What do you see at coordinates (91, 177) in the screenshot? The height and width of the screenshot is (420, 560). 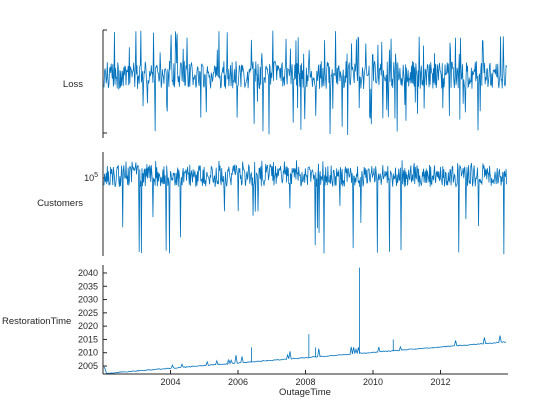 I see `customers-tick-label-1e5: 105` at bounding box center [91, 177].